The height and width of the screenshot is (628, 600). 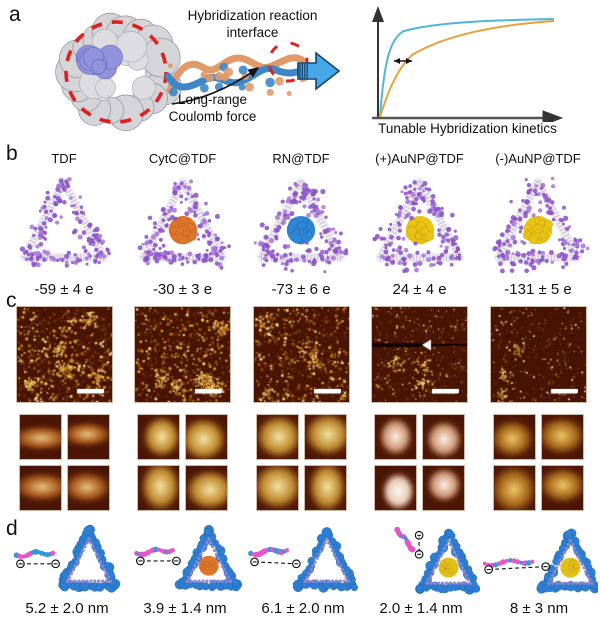 I want to click on distance-value: 3.9 ± 1.4 nm, so click(x=185, y=608).